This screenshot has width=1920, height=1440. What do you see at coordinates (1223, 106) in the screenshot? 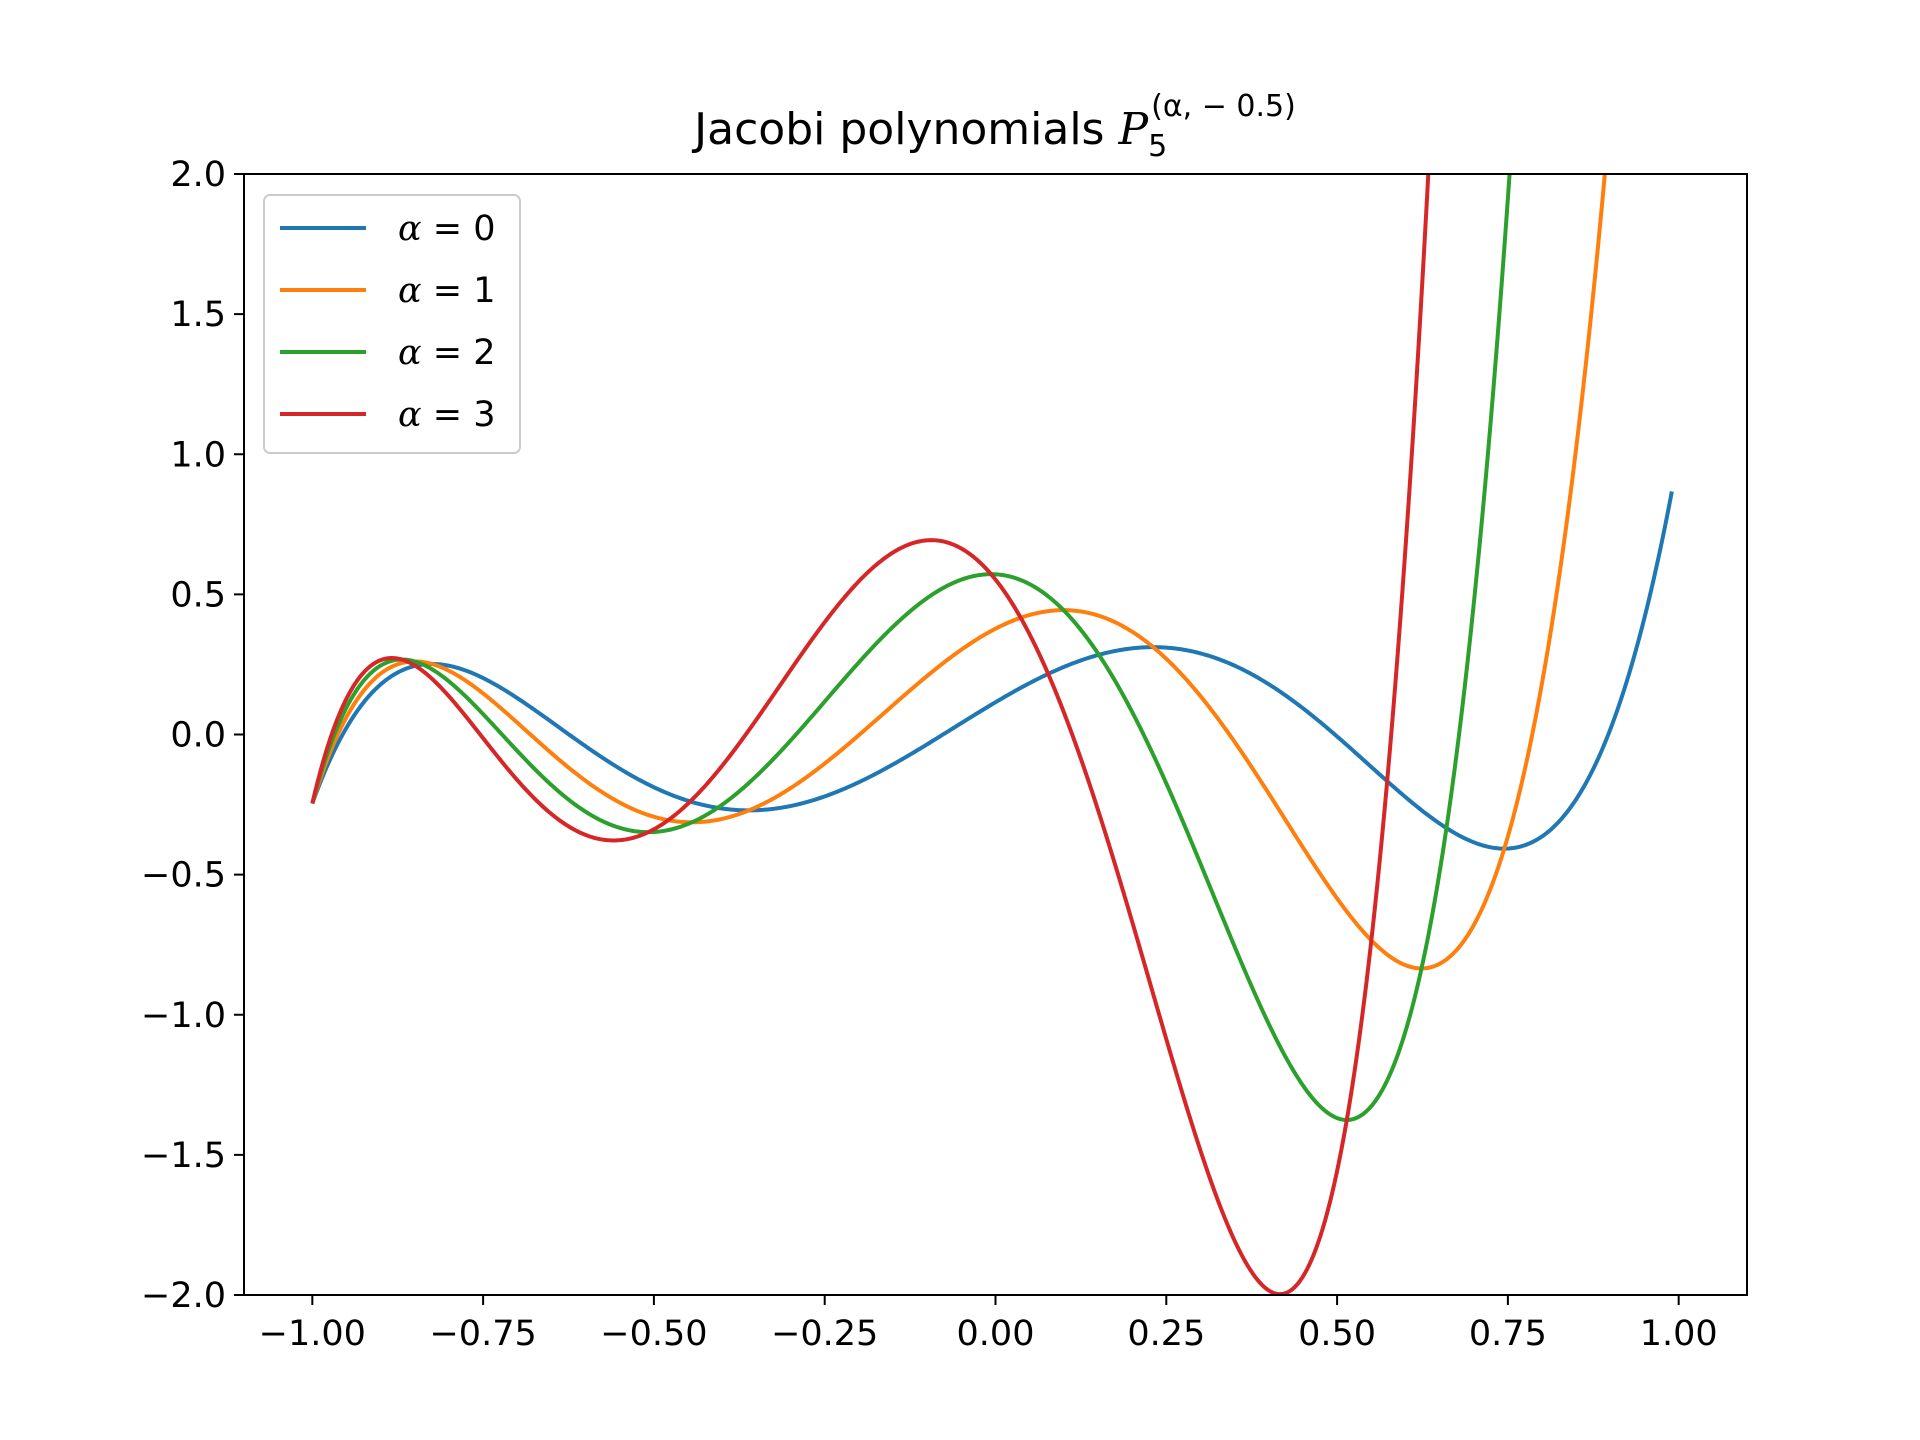
I see `chart-title-superscript: (α, − 0.5)` at bounding box center [1223, 106].